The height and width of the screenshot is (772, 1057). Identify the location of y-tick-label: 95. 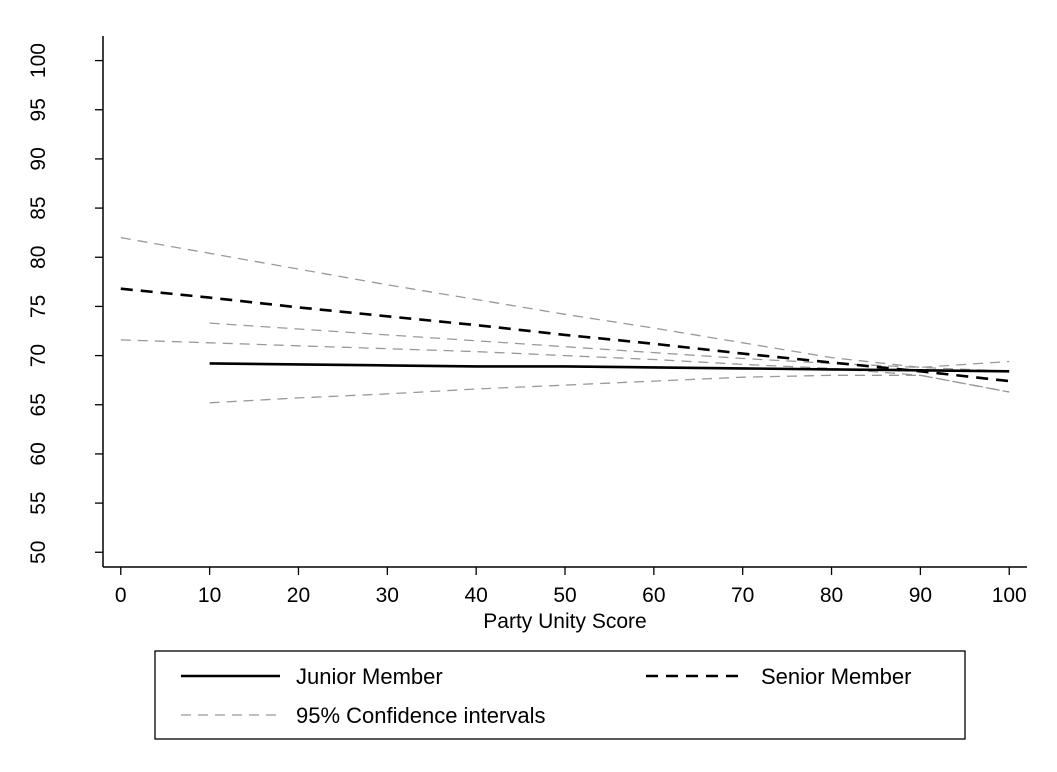
(38, 109).